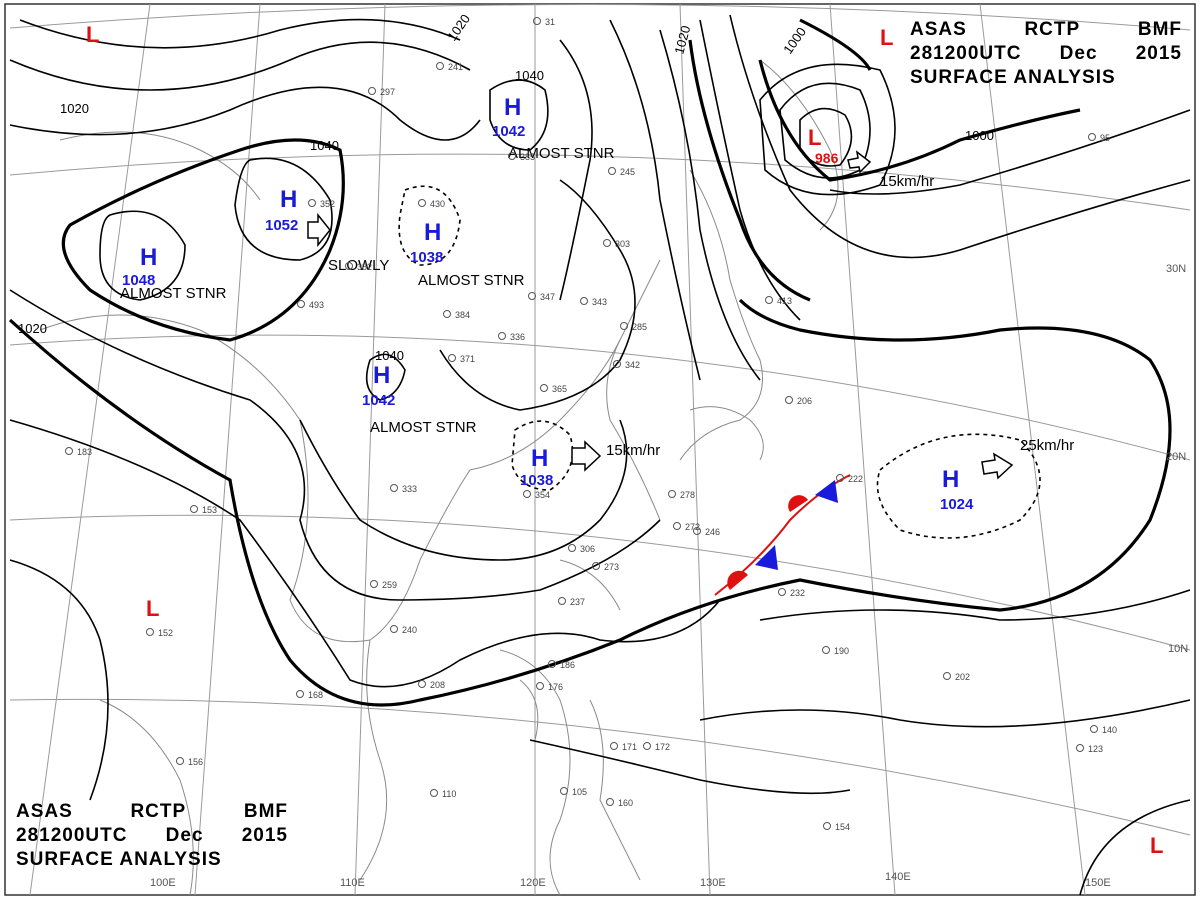  Describe the element at coordinates (842, 827) in the screenshot. I see `station-pressure: 154` at that location.